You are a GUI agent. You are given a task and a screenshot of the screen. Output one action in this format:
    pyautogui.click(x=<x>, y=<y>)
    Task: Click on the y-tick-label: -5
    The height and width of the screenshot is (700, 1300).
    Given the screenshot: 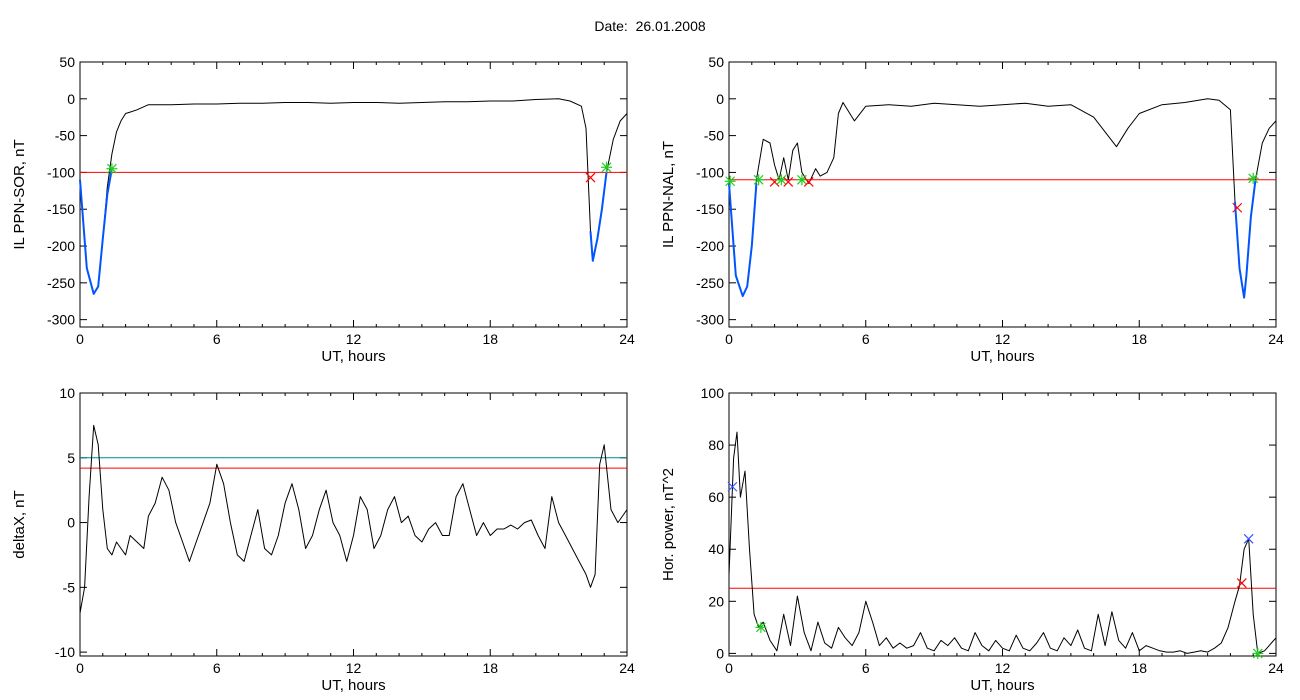 What is the action you would take?
    pyautogui.click(x=69, y=587)
    